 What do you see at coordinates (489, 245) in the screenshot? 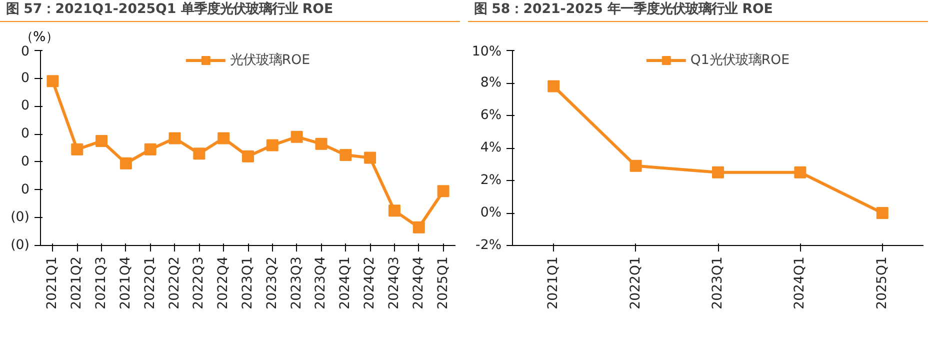
I see `y-tick-label: -2%` at bounding box center [489, 245].